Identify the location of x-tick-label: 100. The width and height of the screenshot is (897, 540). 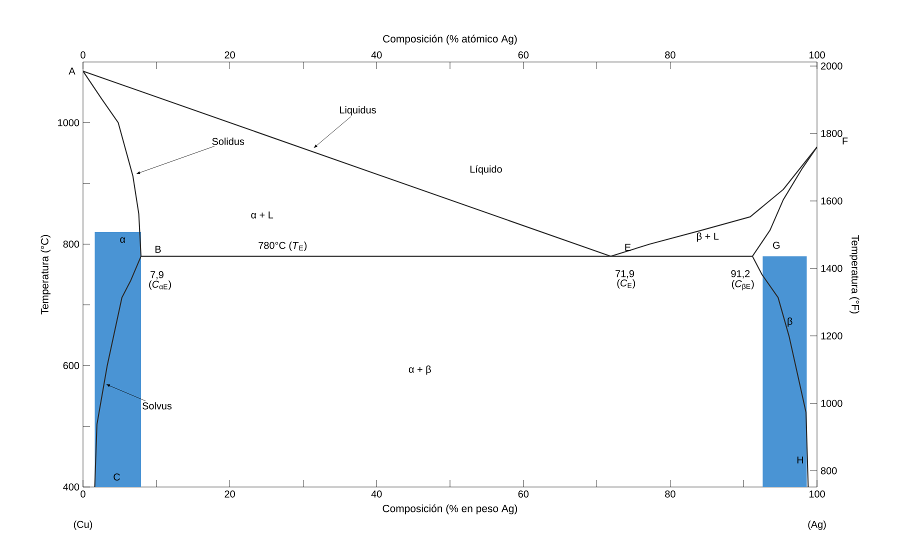
(817, 494).